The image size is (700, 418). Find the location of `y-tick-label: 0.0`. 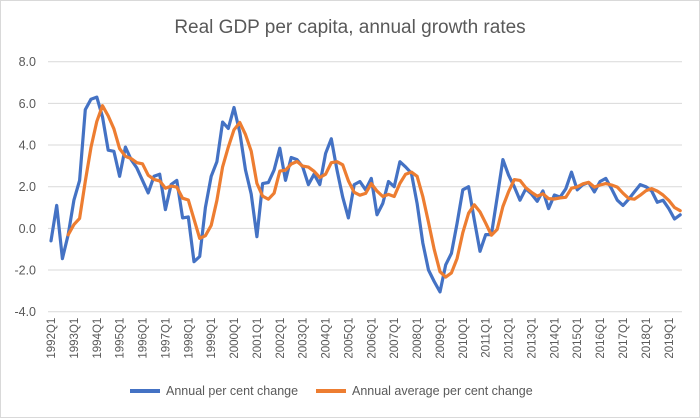

y-tick-label: 0.0 is located at coordinates (27, 229).